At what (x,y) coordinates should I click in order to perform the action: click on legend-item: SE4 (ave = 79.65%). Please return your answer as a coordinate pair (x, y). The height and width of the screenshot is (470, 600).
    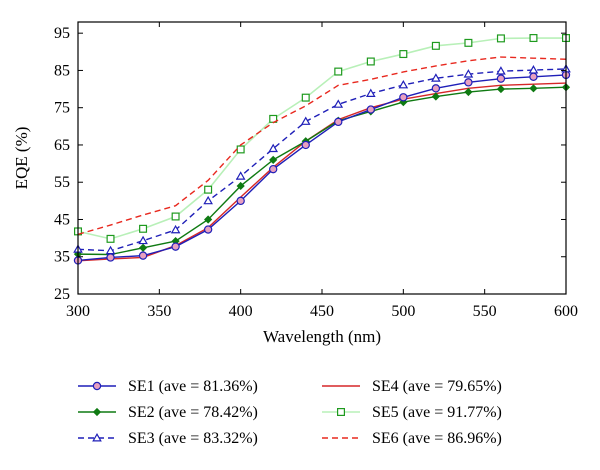
    Looking at the image, I should click on (412, 386).